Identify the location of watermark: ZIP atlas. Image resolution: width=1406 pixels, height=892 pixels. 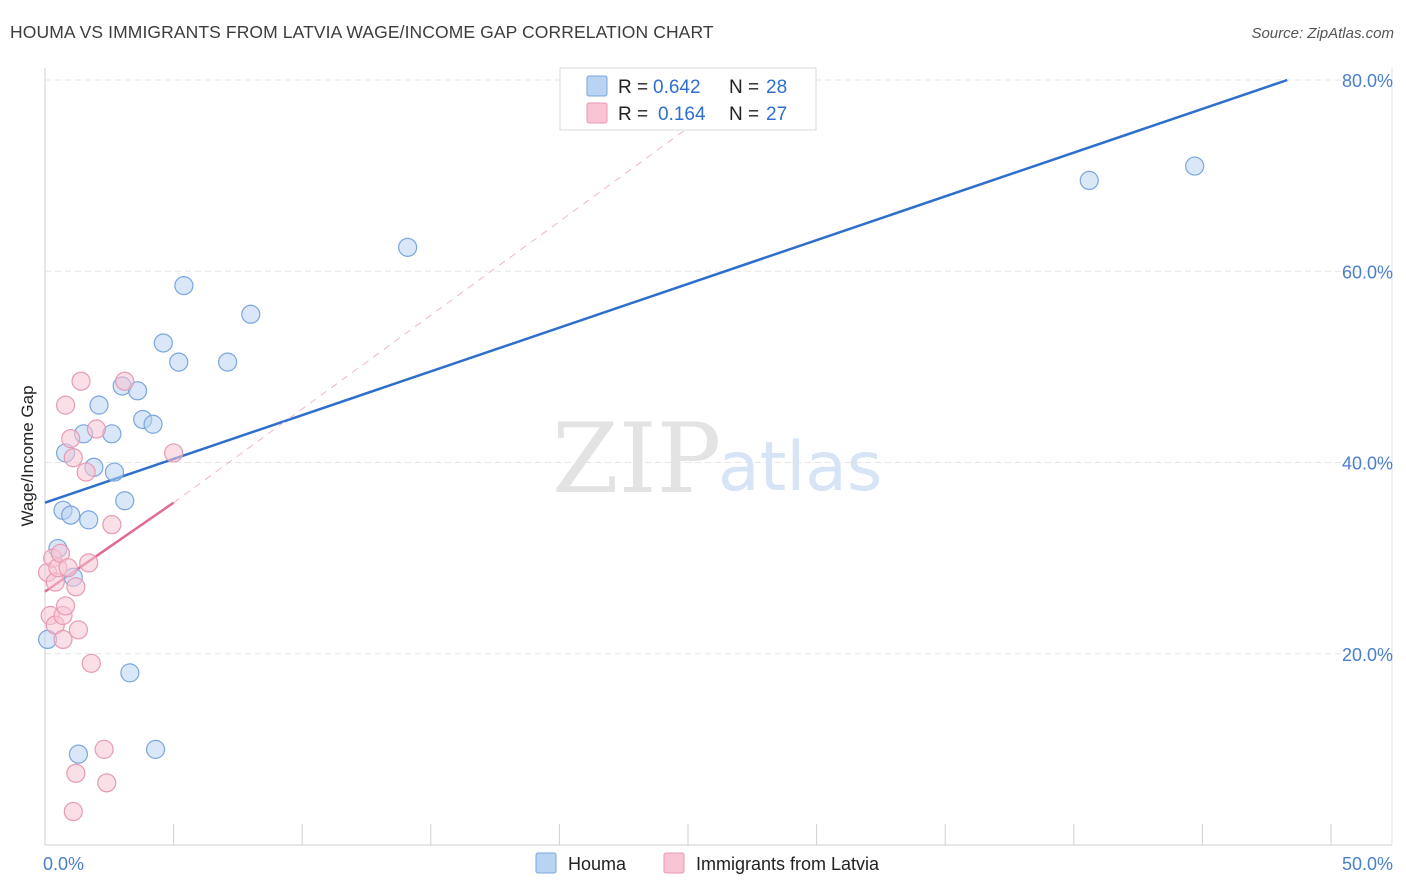
(717, 459).